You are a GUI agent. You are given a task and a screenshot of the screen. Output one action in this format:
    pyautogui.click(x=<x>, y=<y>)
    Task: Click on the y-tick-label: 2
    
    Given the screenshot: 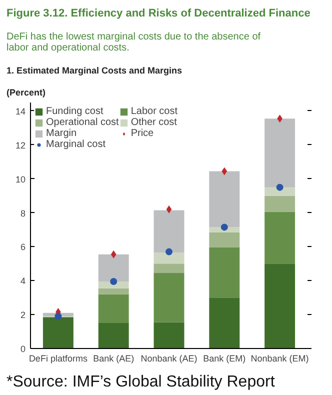 What is the action you would take?
    pyautogui.click(x=23, y=315)
    